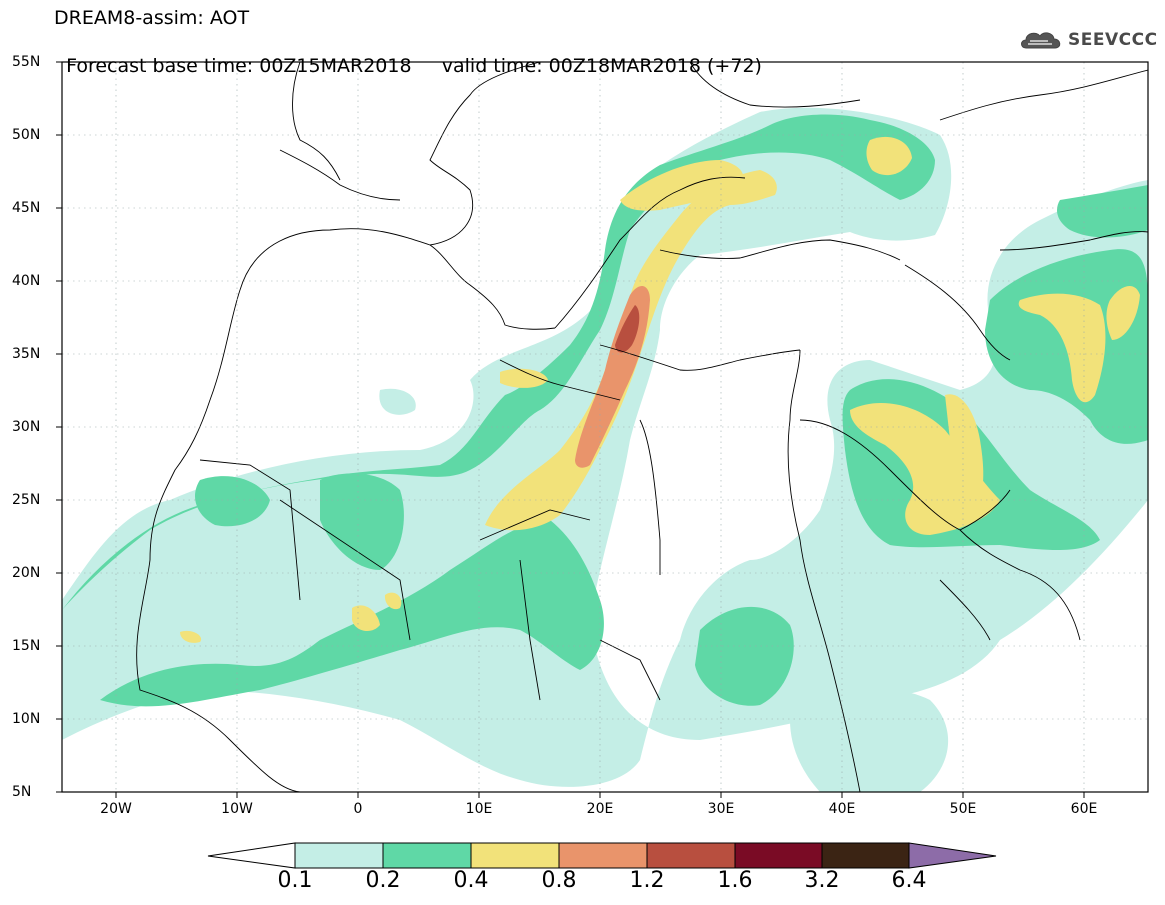 The width and height of the screenshot is (1165, 905). Describe the element at coordinates (26, 719) in the screenshot. I see `lat-label: 10N` at that location.